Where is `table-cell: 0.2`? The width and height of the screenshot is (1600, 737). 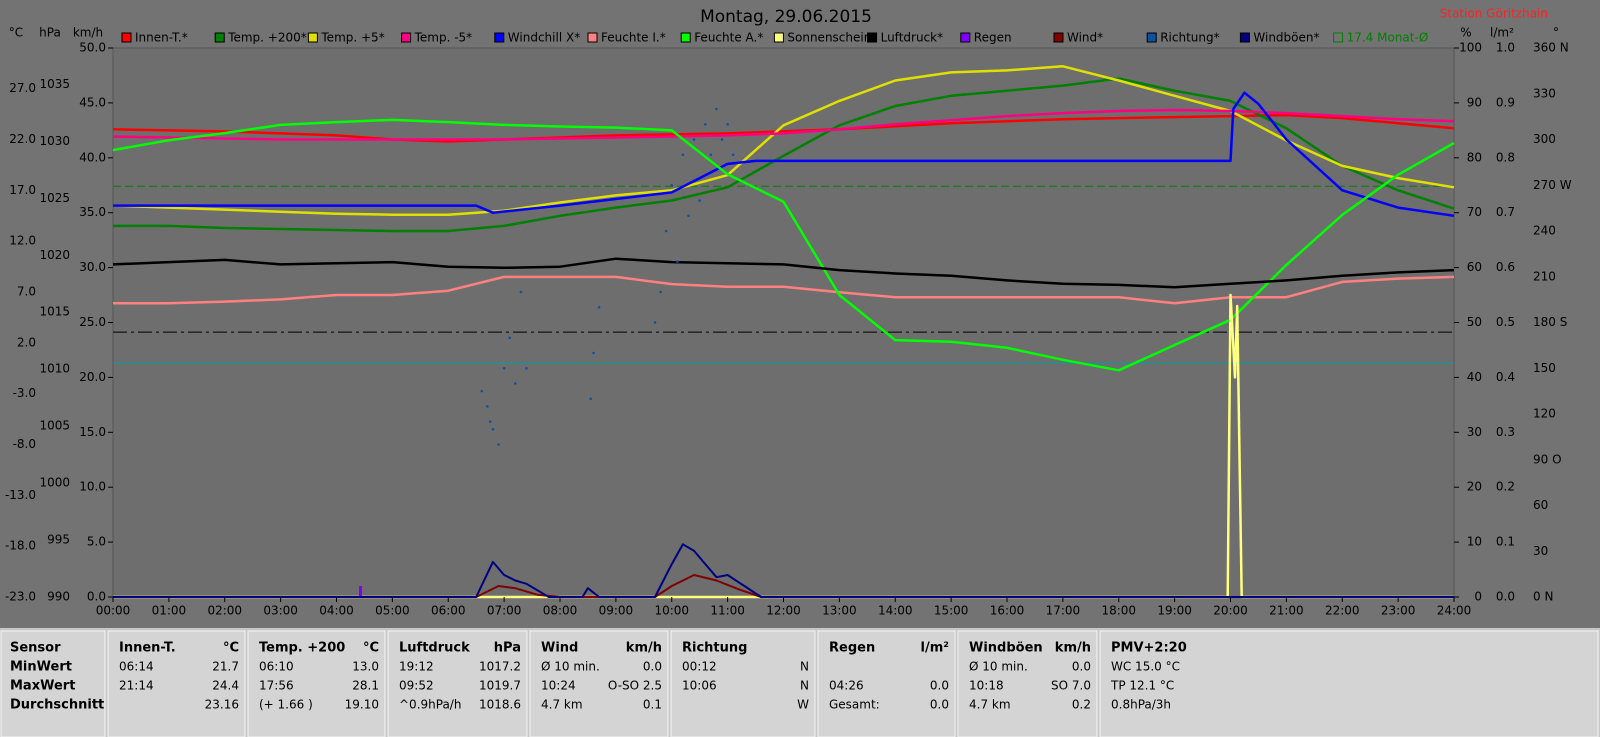 table-cell: 0.2 is located at coordinates (1081, 705).